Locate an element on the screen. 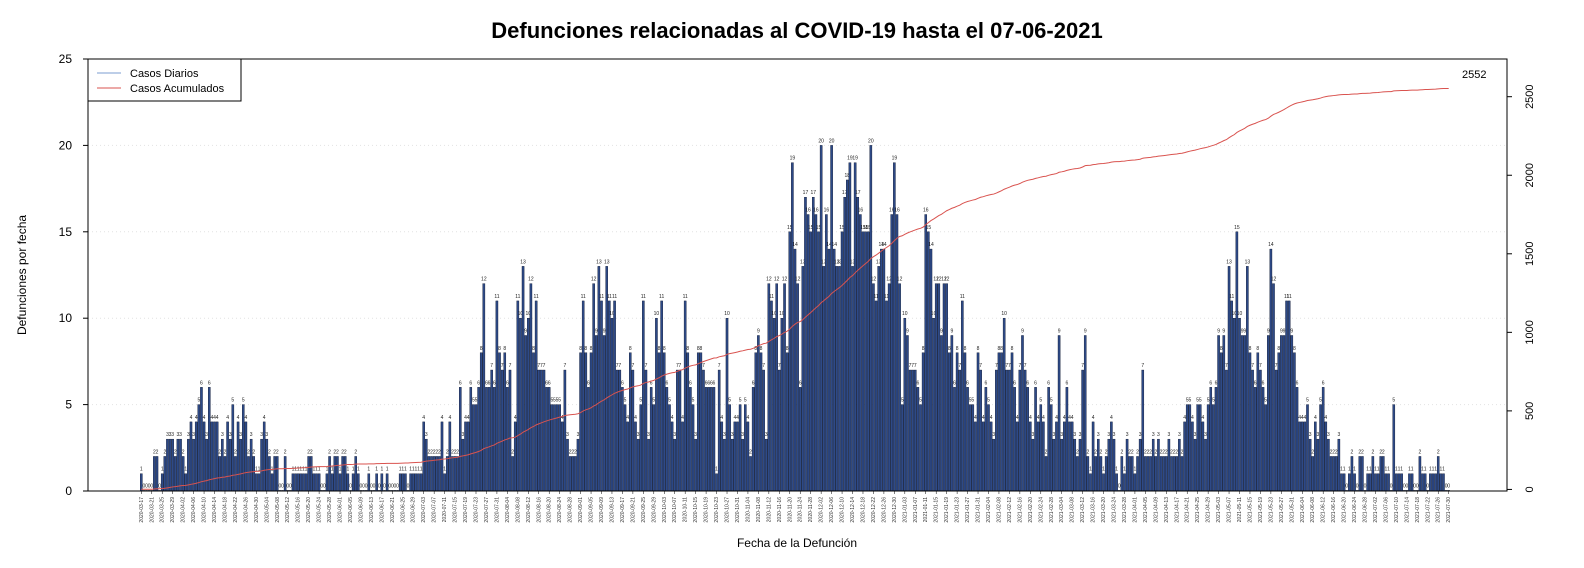 Image resolution: width=1584 pixels, height=568 pixels. legend-daily-label: Casos Diarios is located at coordinates (164, 74).